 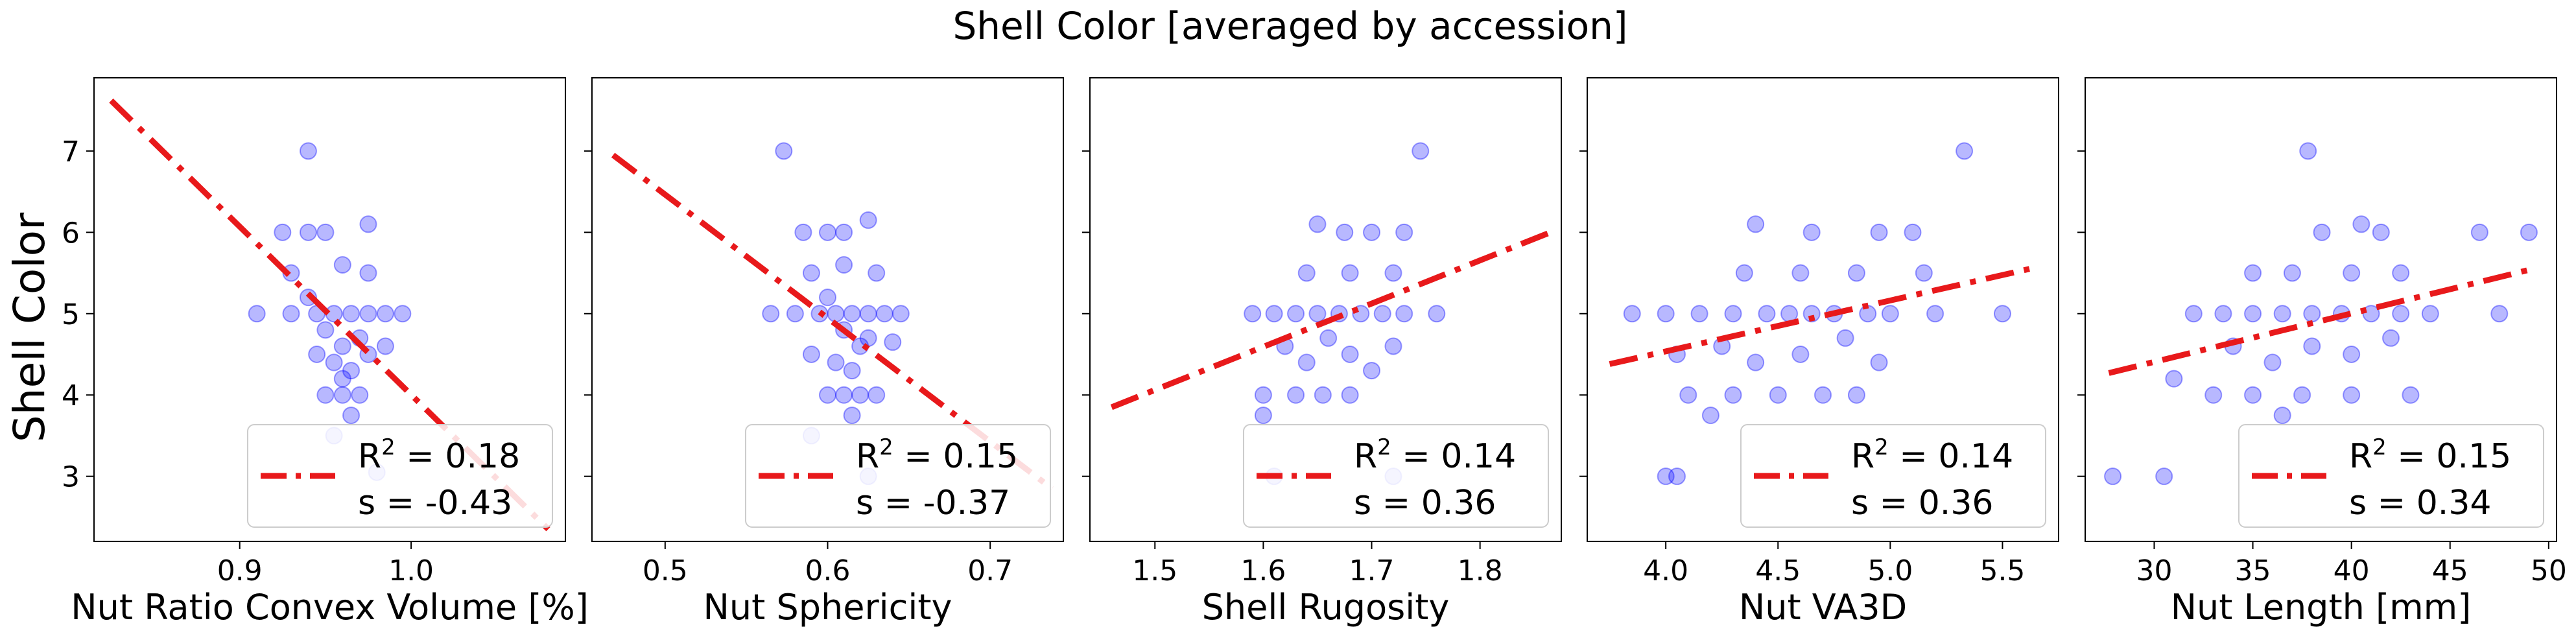 What do you see at coordinates (1372, 570) in the screenshot?
I see `x-tick-label: 1.7` at bounding box center [1372, 570].